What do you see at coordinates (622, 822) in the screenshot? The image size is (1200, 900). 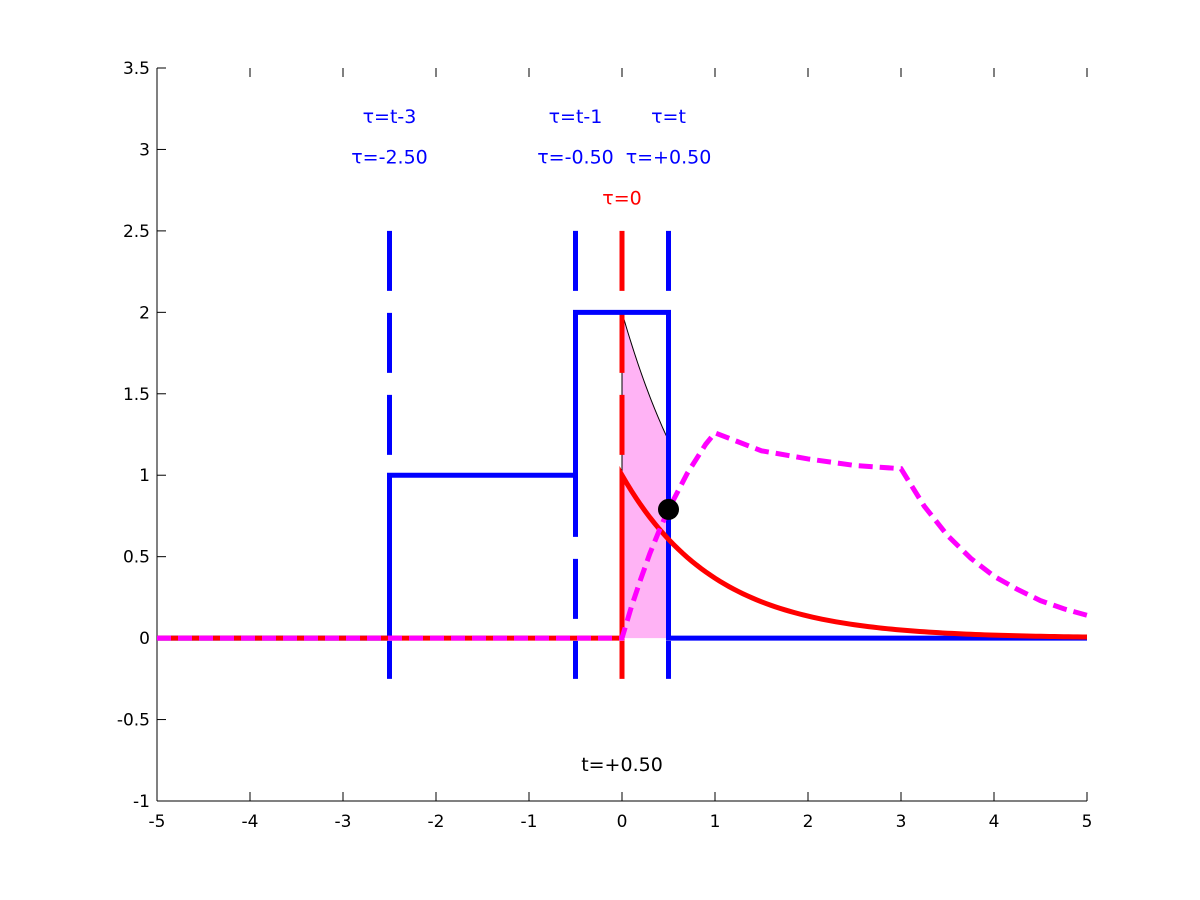 I see `x-tick-label: 0` at bounding box center [622, 822].